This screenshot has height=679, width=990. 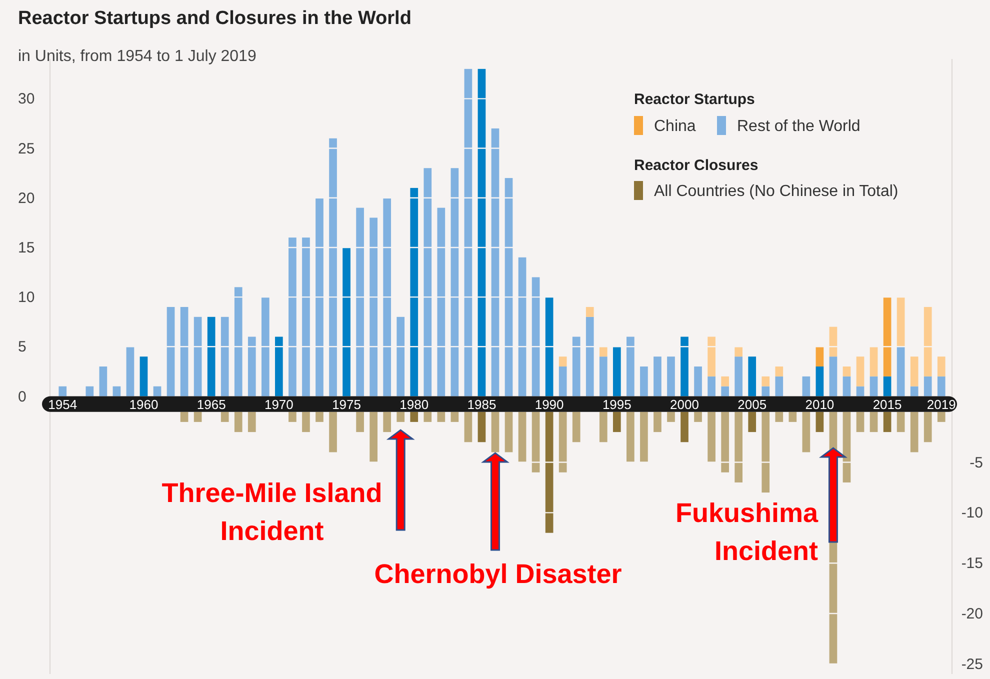 I want to click on chart-subtitle: in Units, from 1954 to 1 July 2019, so click(x=137, y=56).